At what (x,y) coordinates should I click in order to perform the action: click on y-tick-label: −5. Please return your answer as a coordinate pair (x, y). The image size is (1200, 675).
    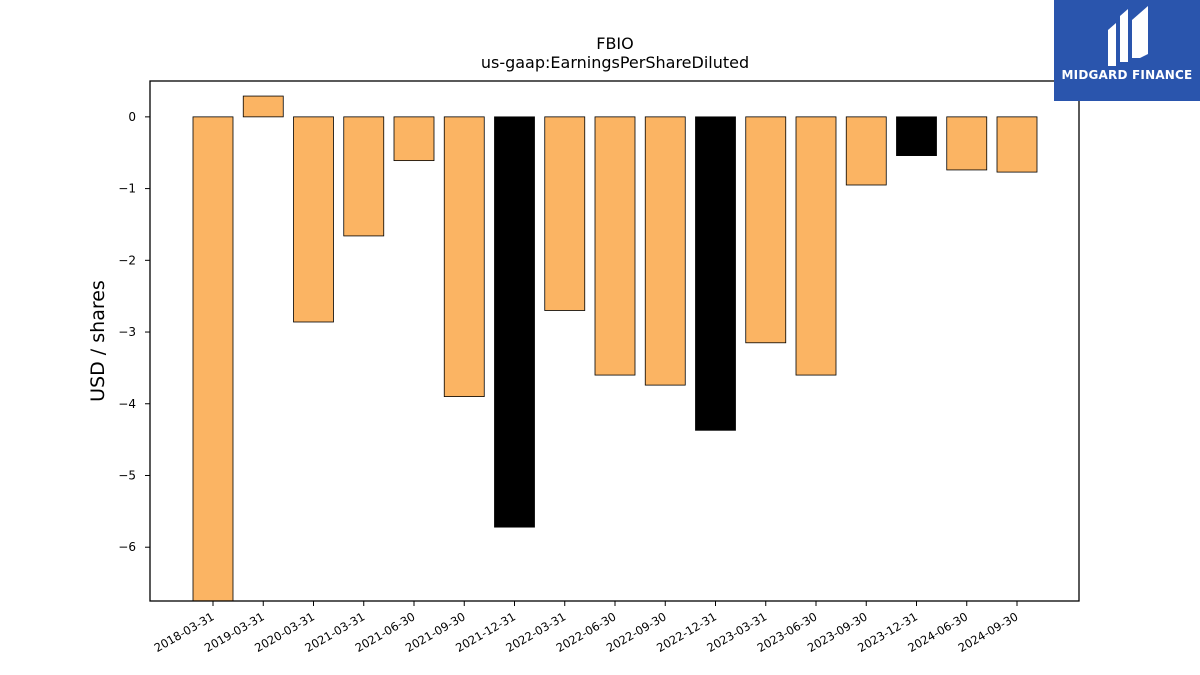
    Looking at the image, I should click on (127, 475).